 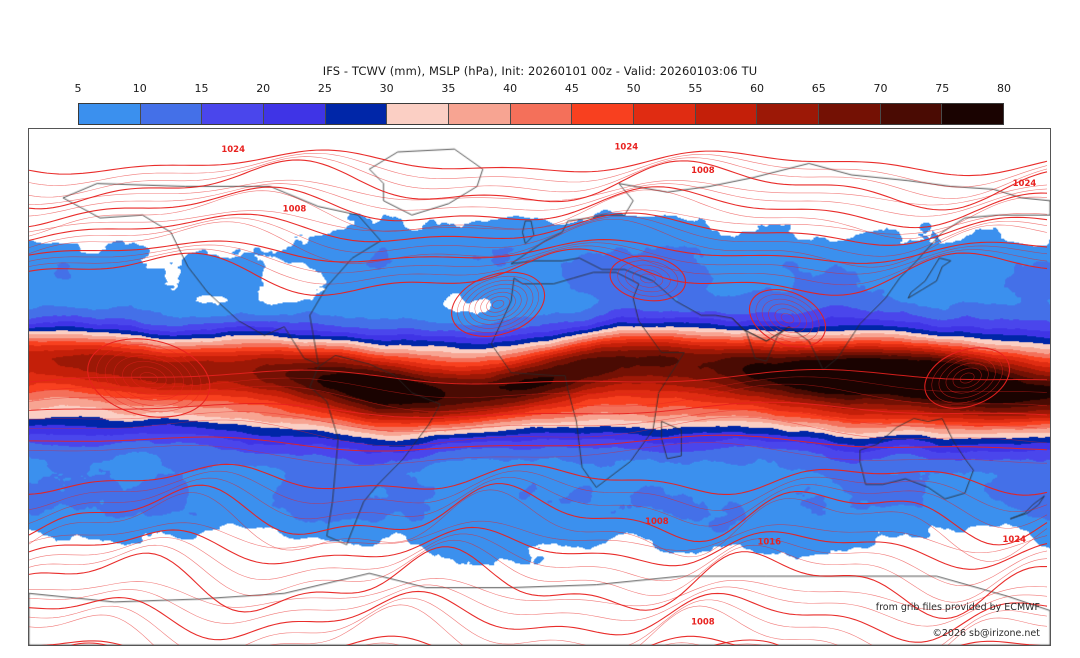 I want to click on colorbar-tick-80: 80, so click(x=1004, y=88).